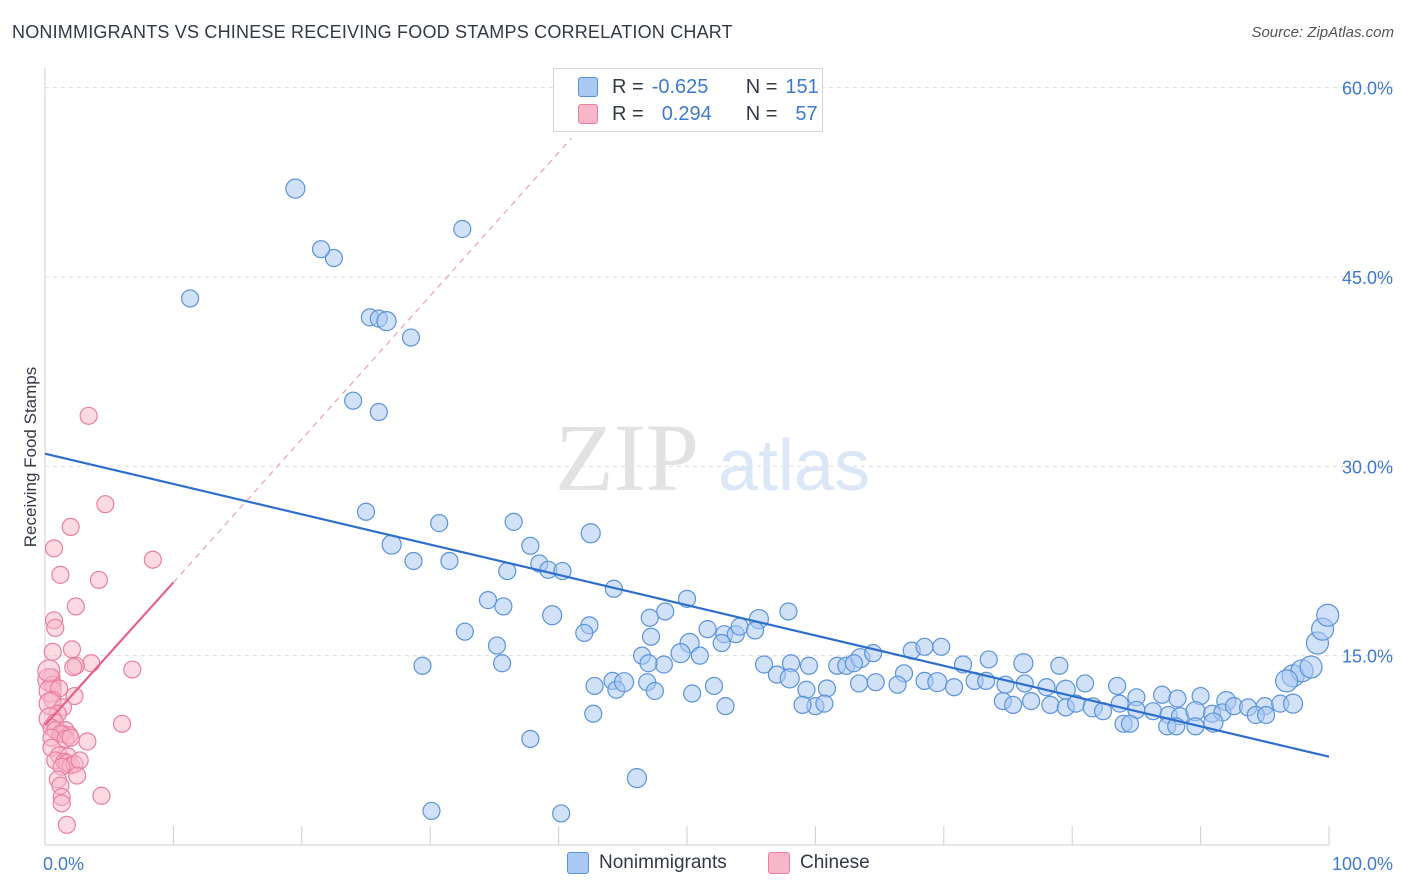  Describe the element at coordinates (109, 653) in the screenshot. I see `trend-line-chinese` at that location.